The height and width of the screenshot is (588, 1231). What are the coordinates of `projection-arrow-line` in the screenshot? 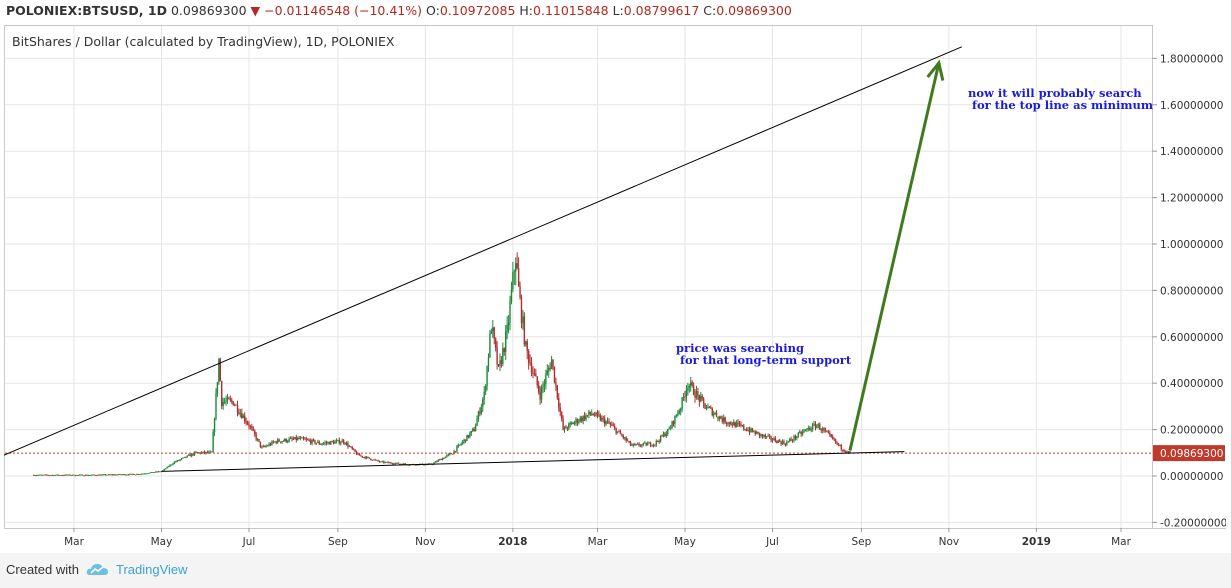 It's located at (894, 256).